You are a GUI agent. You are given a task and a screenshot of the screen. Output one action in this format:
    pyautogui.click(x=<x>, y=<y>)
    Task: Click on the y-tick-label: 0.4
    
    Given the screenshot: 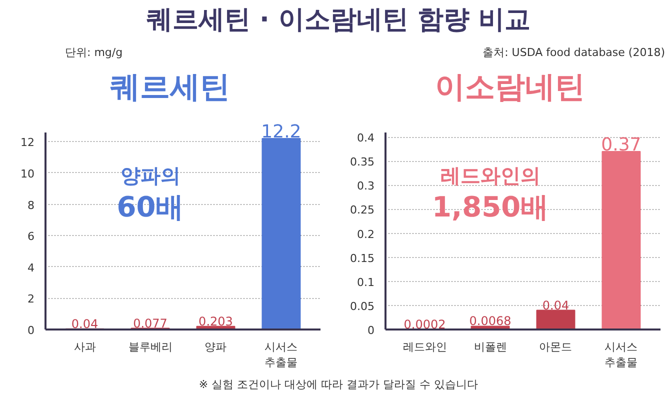 What is the action you would take?
    pyautogui.click(x=366, y=138)
    